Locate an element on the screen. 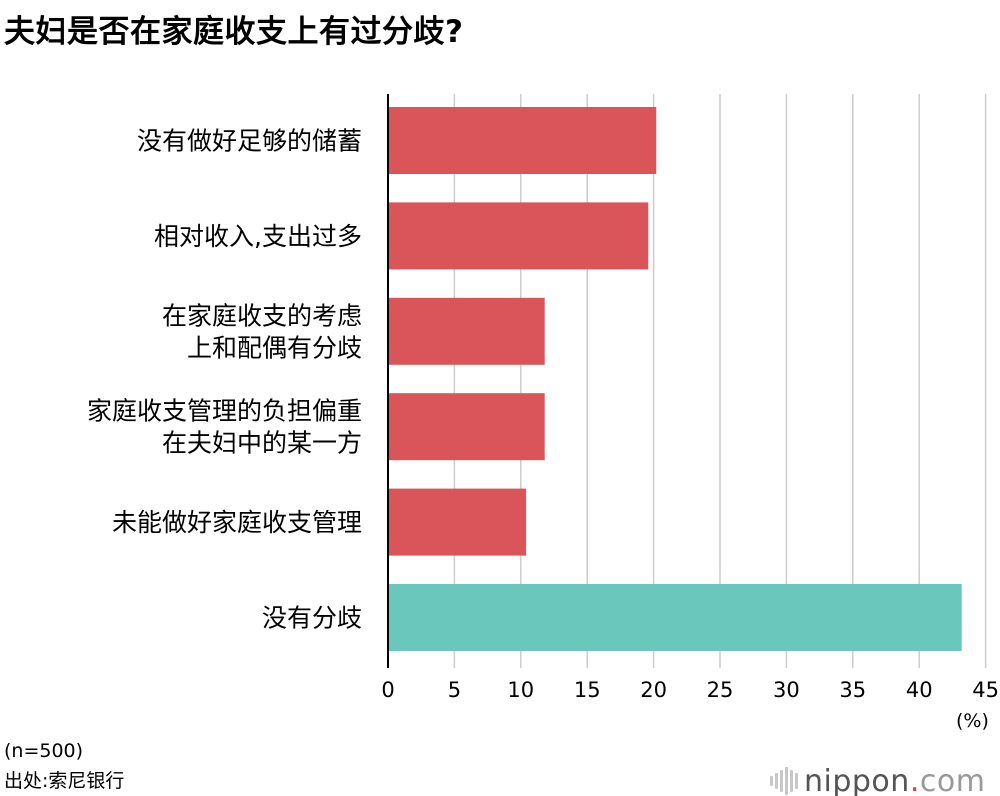 The width and height of the screenshot is (1000, 796). logo-tld: com is located at coordinates (952, 779).